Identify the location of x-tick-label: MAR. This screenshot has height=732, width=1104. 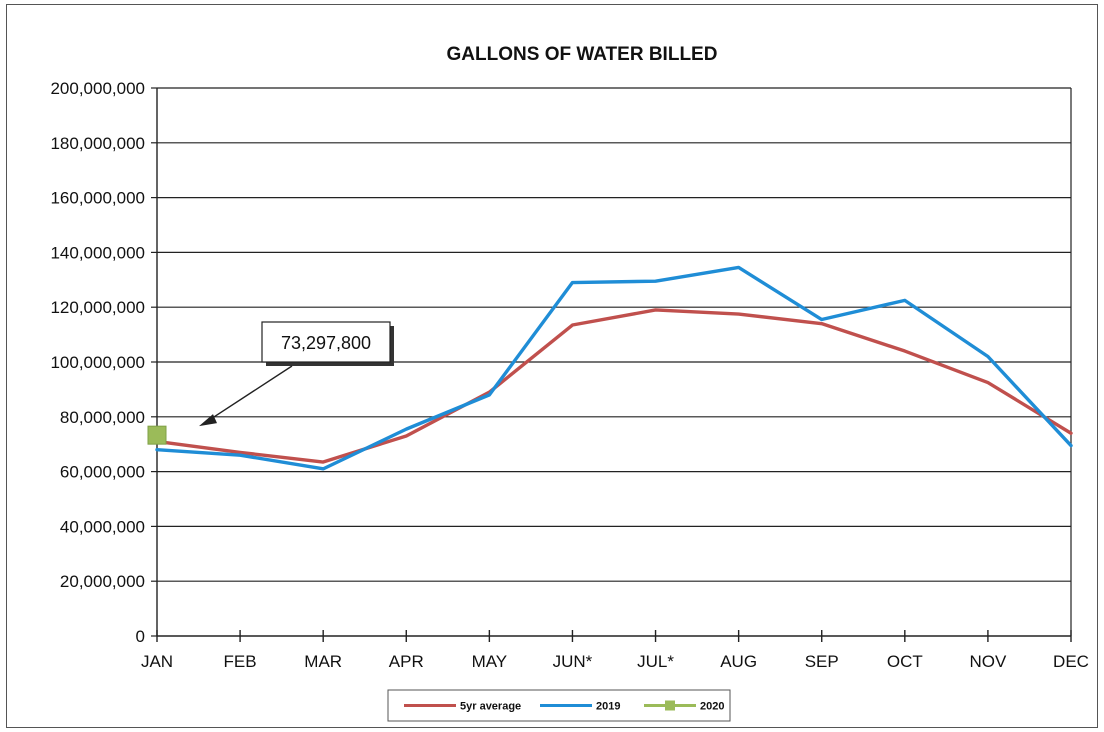
(323, 661).